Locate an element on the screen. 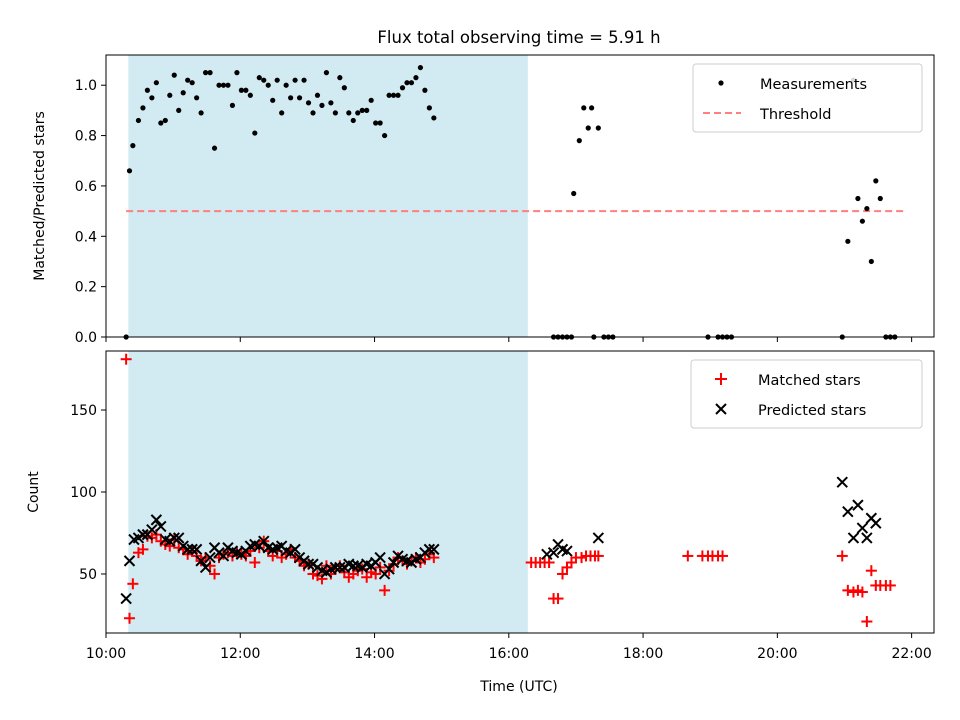 The image size is (960, 720). chart-title: Flux total observing time = 5.91 h is located at coordinates (518, 37).